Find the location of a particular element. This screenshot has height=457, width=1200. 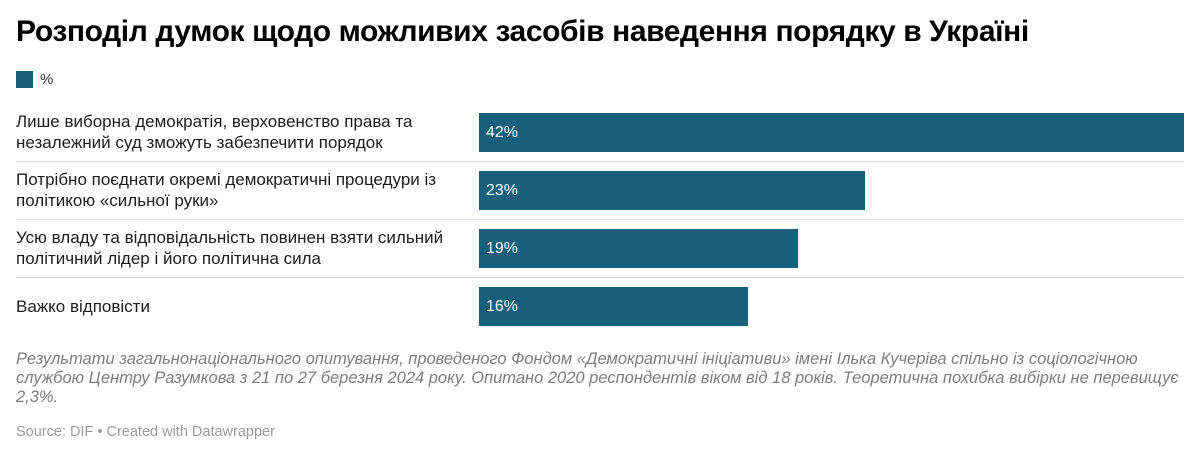

data-label: 16% is located at coordinates (502, 306).